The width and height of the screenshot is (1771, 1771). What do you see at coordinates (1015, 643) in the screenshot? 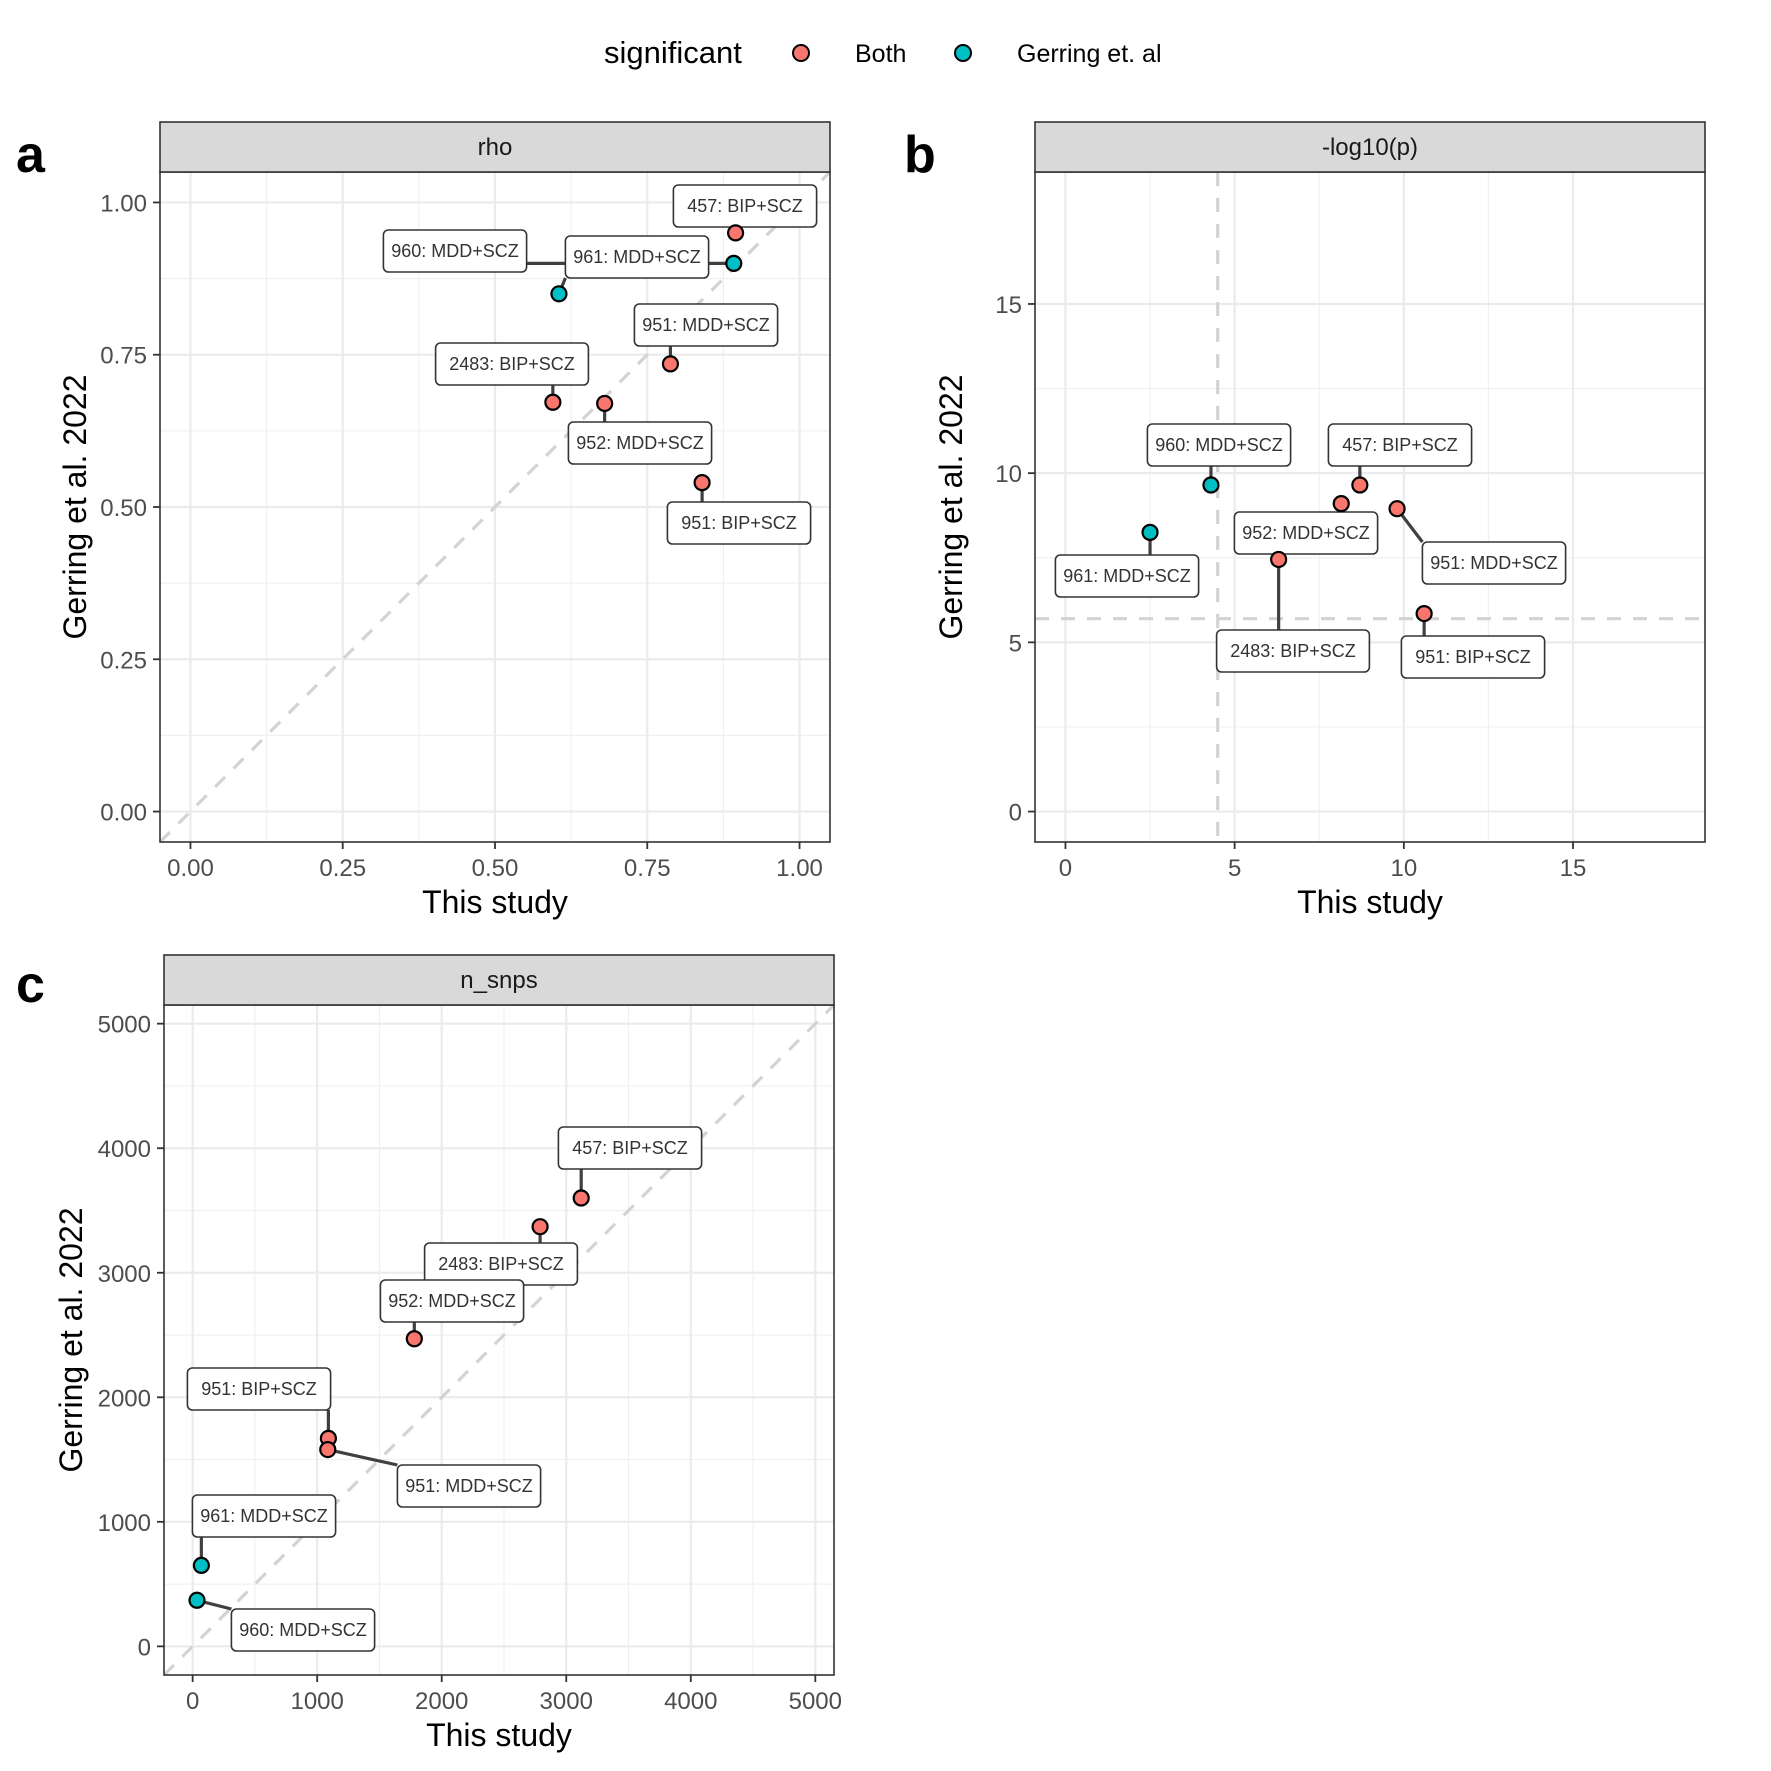
I see `y-tick-label: 5` at bounding box center [1015, 643].